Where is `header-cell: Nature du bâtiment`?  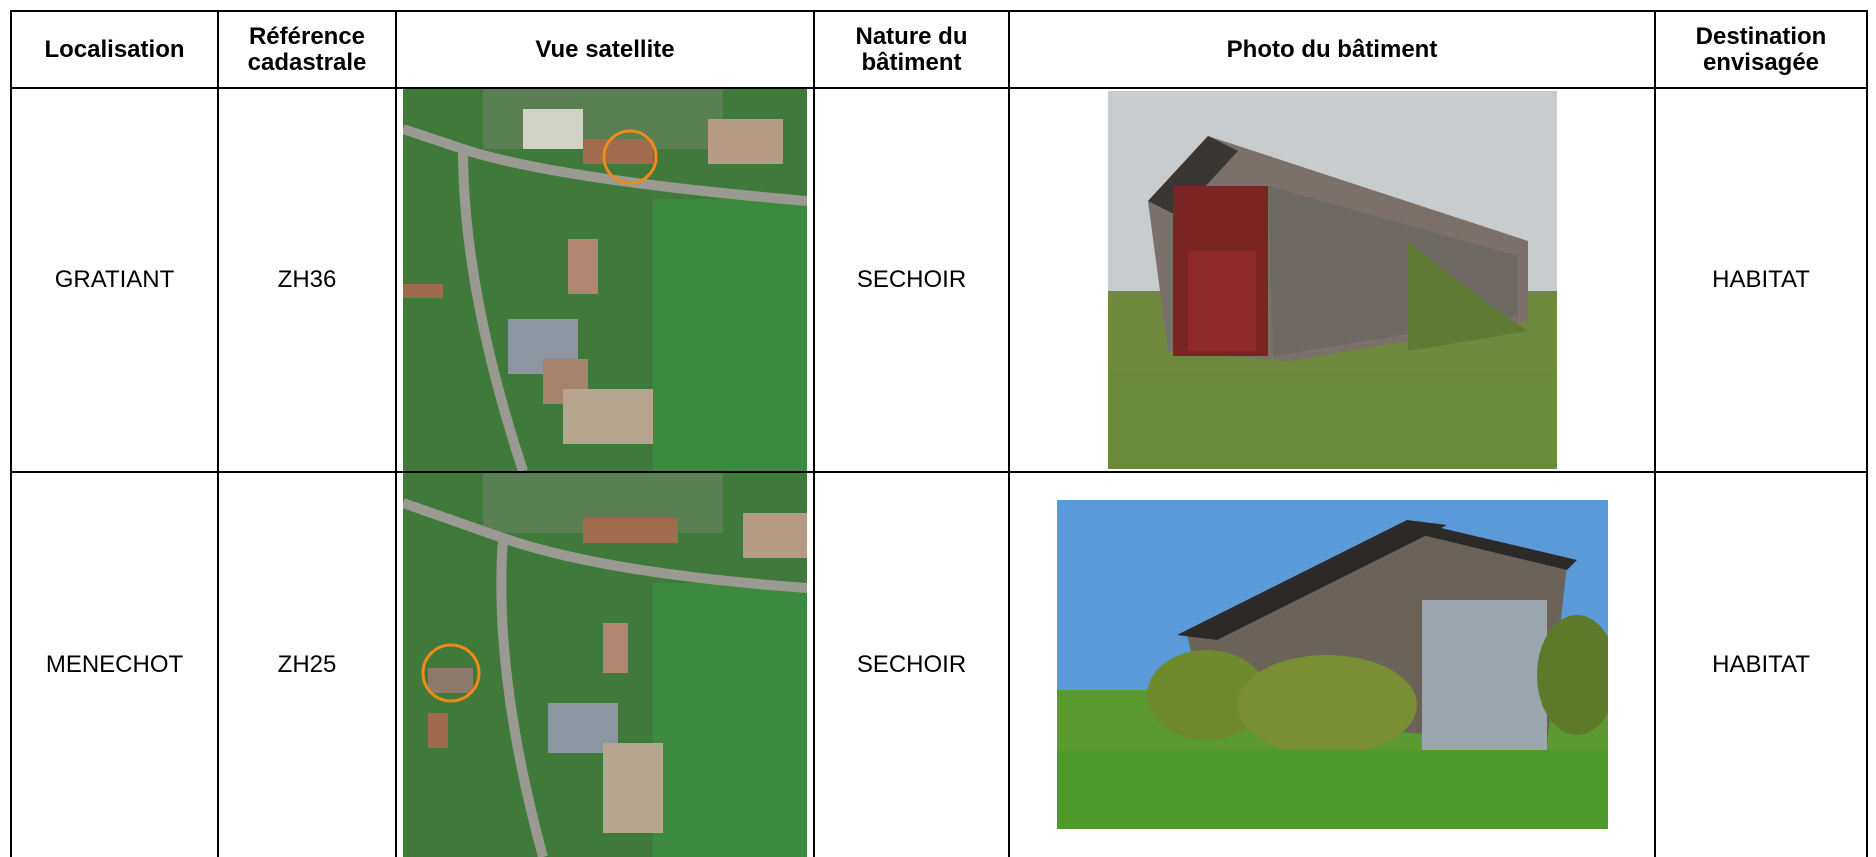
header-cell: Nature du bâtiment is located at coordinates (911, 49).